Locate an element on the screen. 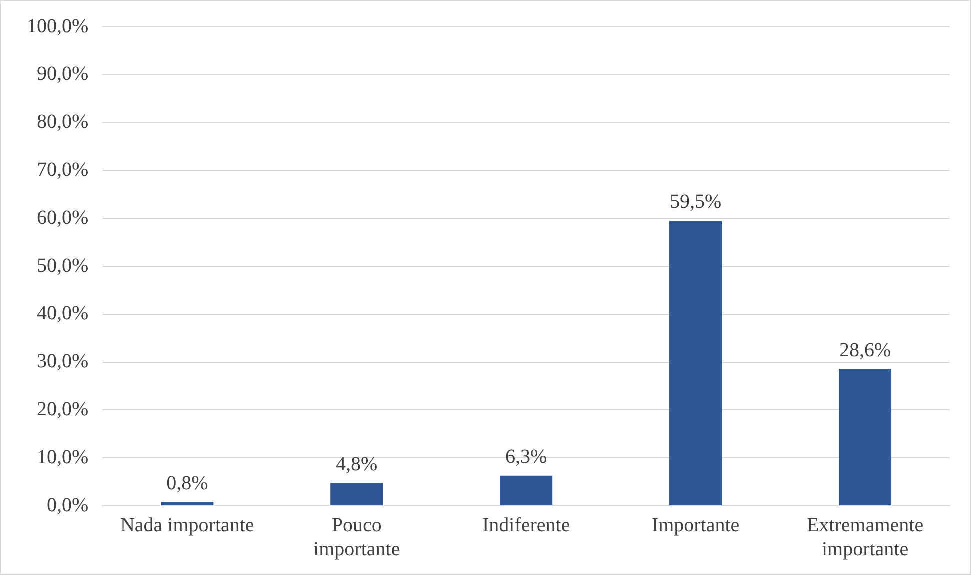 The height and width of the screenshot is (575, 971). y-tick-label: 30,0% is located at coordinates (62, 361).